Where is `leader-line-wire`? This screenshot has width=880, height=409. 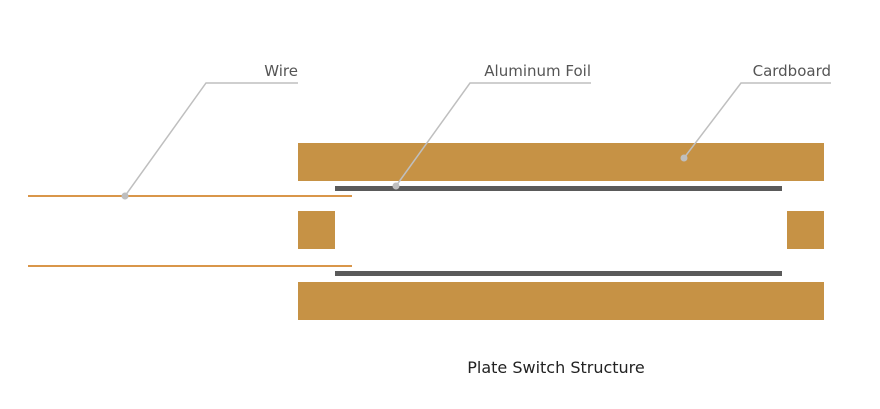 leader-line-wire is located at coordinates (211, 139).